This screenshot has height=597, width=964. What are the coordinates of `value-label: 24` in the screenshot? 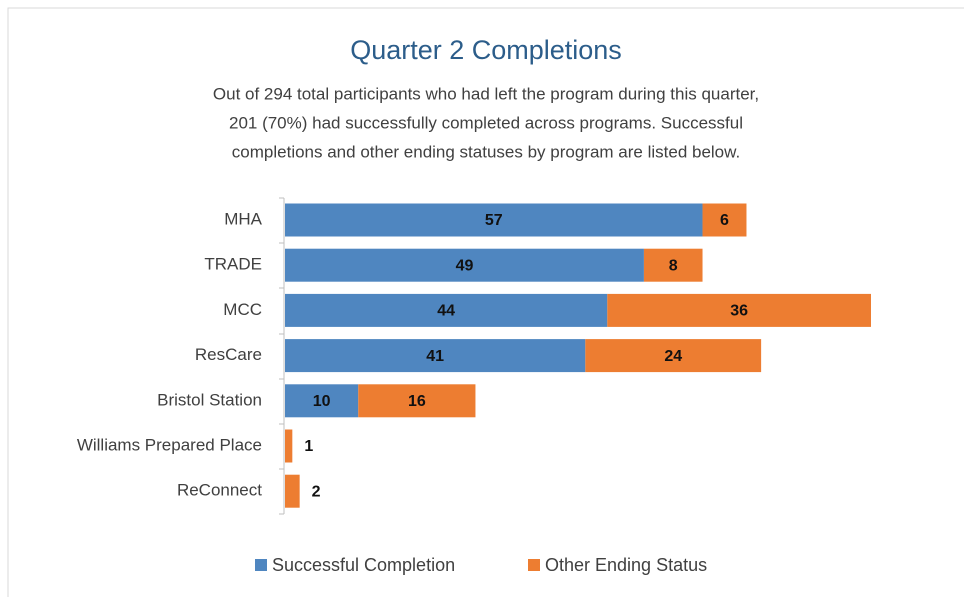 It's located at (673, 356).